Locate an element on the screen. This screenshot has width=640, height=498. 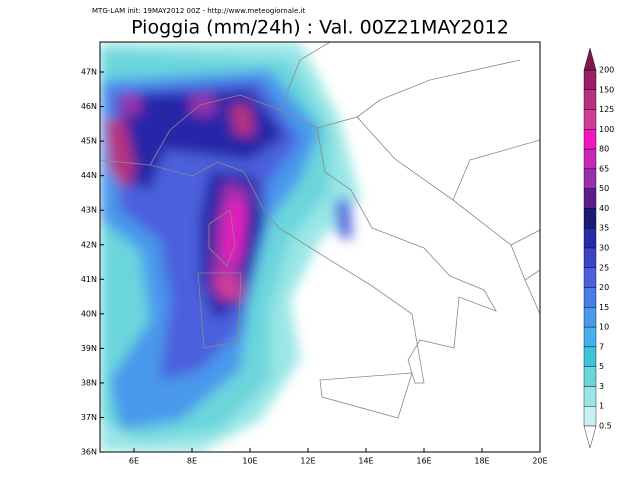
lat-label: 39N is located at coordinates (89, 348).